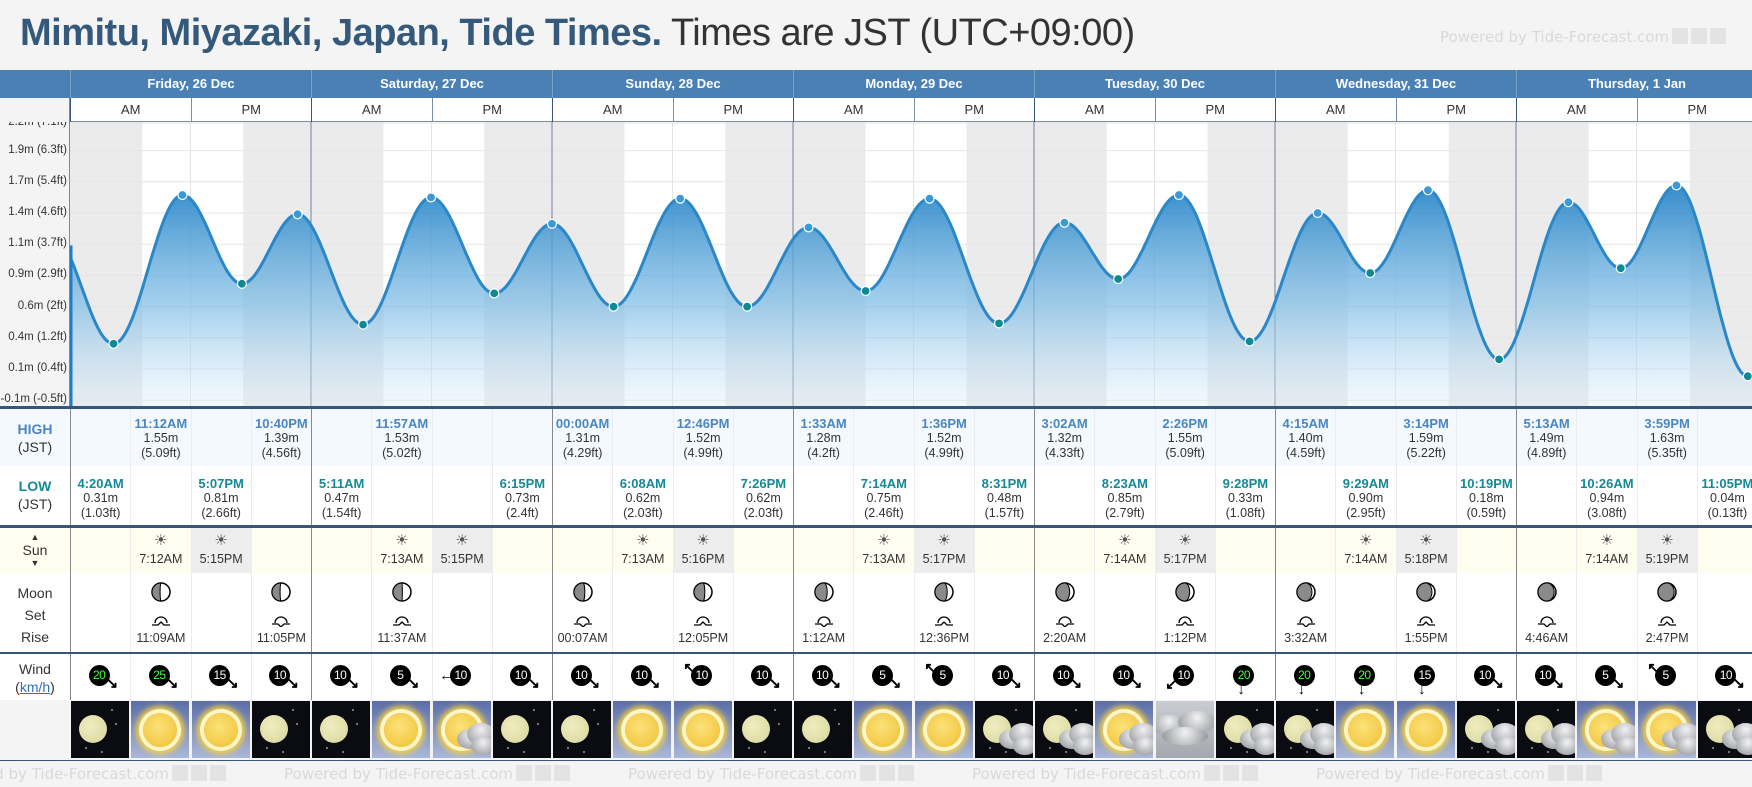 This screenshot has height=787, width=1752. What do you see at coordinates (942, 676) in the screenshot?
I see `wind-indicator: 5 ↖` at bounding box center [942, 676].